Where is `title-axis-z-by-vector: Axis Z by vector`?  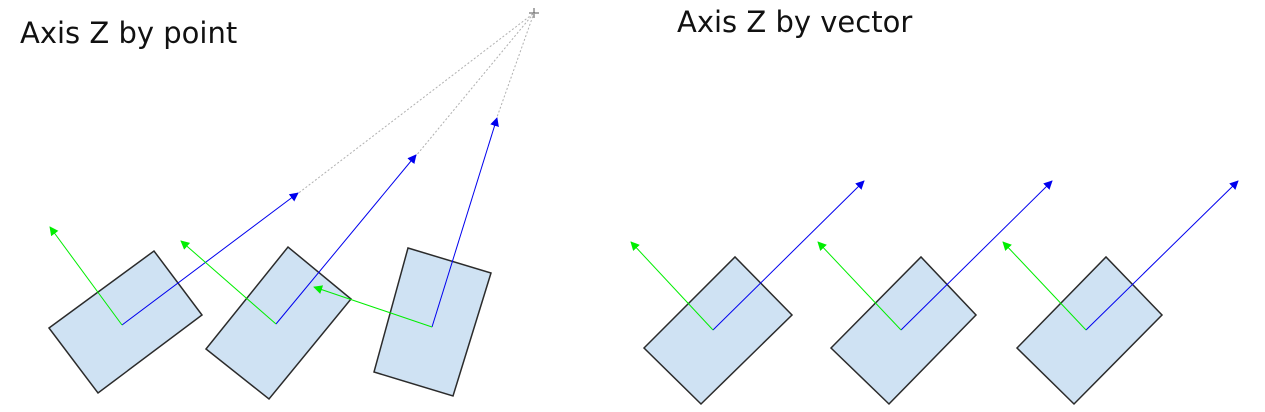
title-axis-z-by-vector: Axis Z by vector is located at coordinates (795, 22).